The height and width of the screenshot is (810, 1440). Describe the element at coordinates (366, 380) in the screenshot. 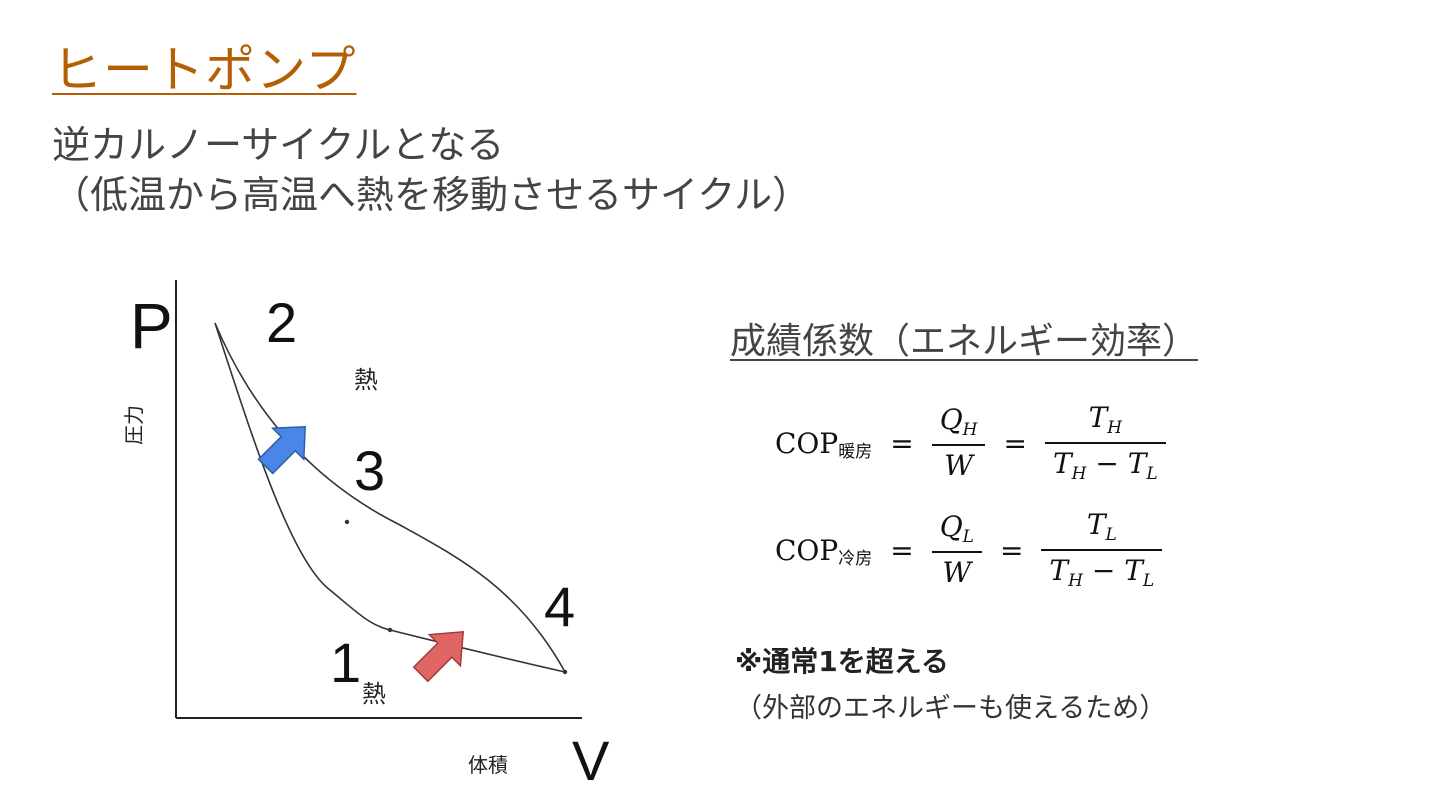

I see `heat-label-top: 熱` at that location.